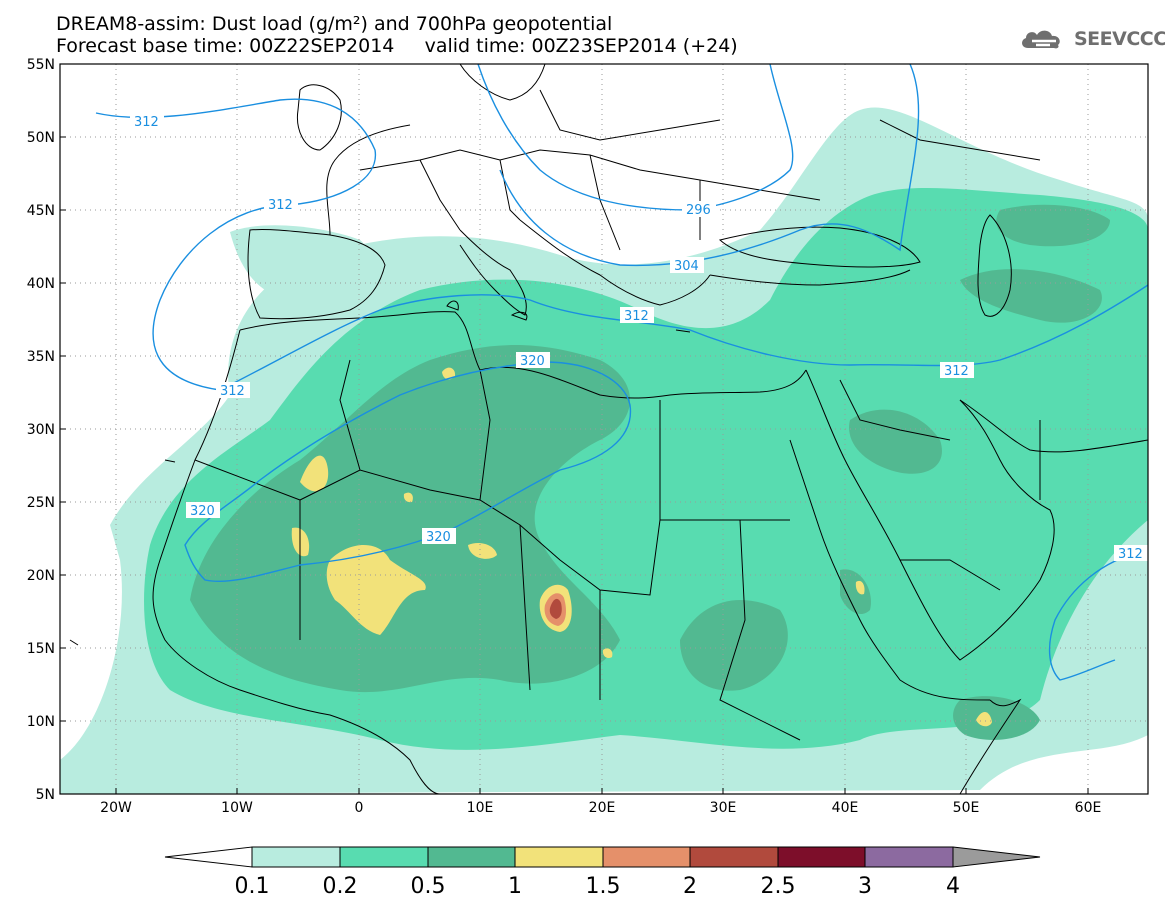 The width and height of the screenshot is (1165, 907). Describe the element at coordinates (778, 886) in the screenshot. I see `colorbar-label-2.5: 2.5` at that location.